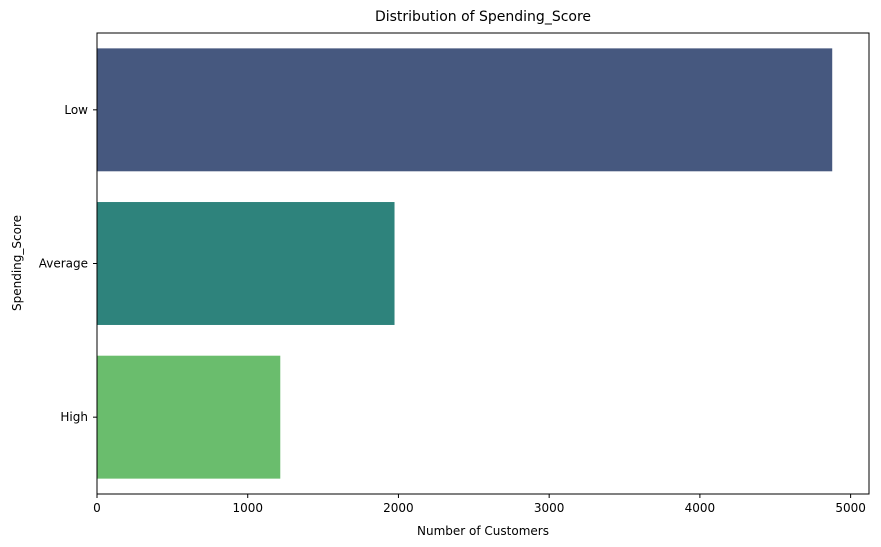 This screenshot has width=881, height=547. What do you see at coordinates (398, 508) in the screenshot?
I see `x-tick-label: 2000` at bounding box center [398, 508].